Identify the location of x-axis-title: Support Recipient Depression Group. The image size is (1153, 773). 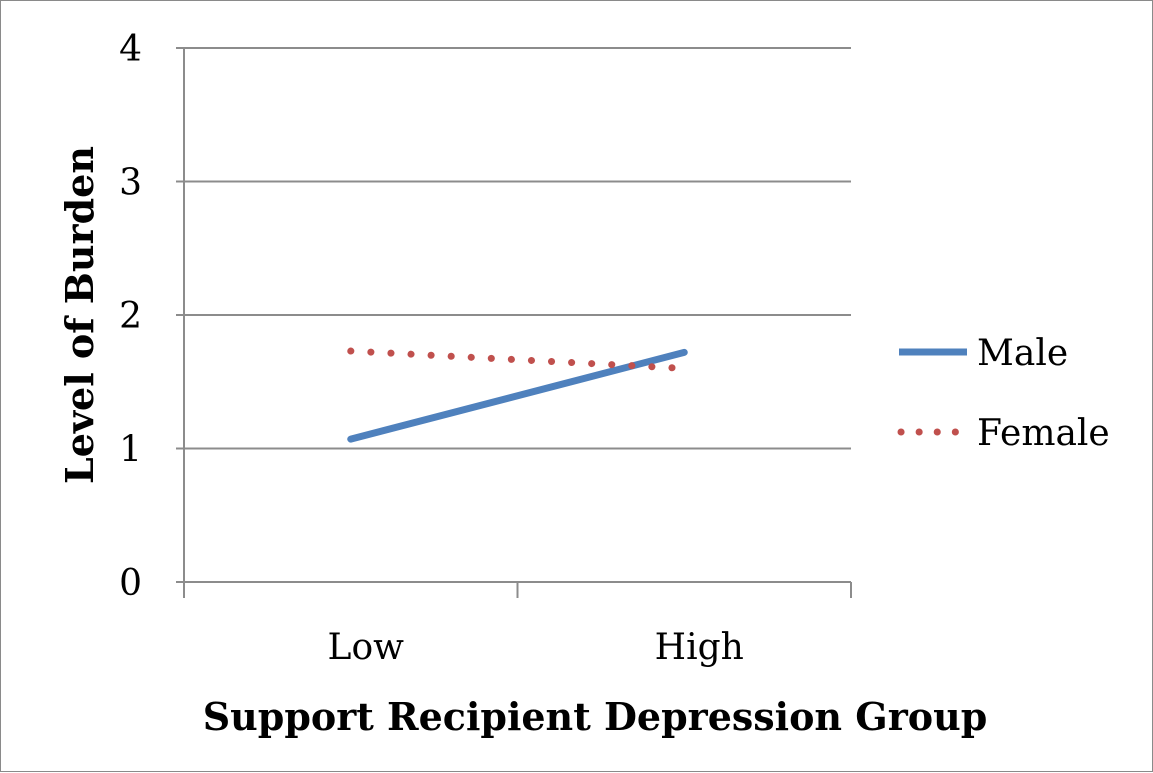
(595, 716).